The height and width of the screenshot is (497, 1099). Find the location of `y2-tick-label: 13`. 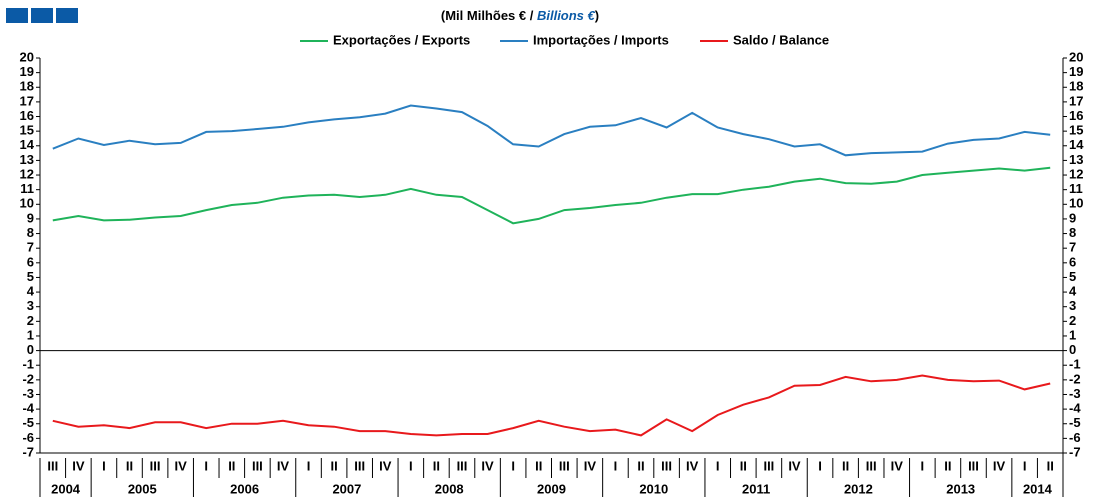

y2-tick-label: 13 is located at coordinates (1076, 159).